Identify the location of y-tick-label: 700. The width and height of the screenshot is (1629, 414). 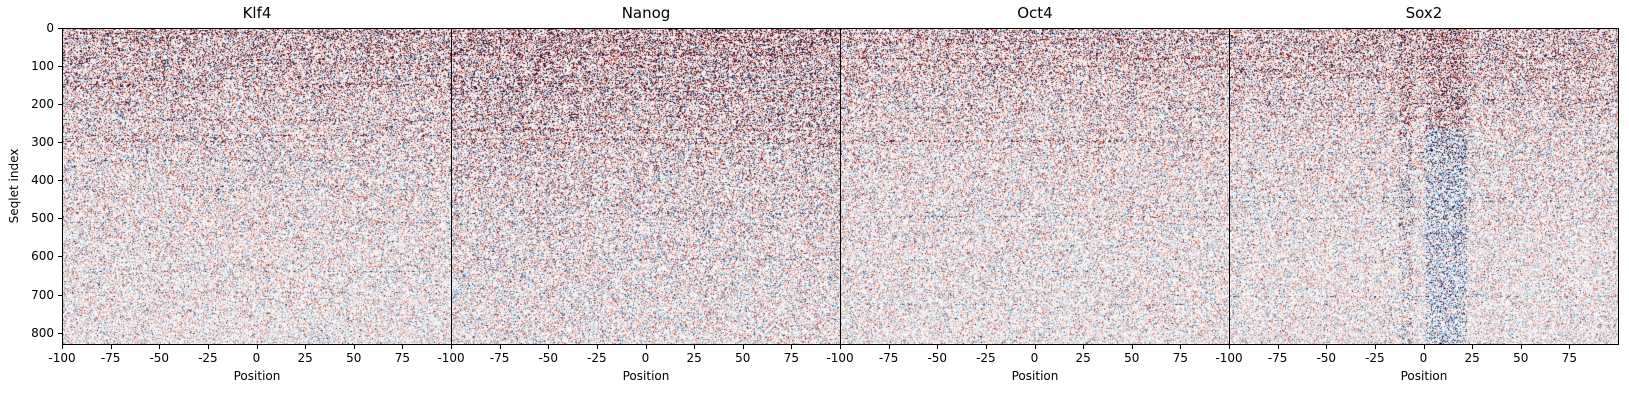
(42, 294).